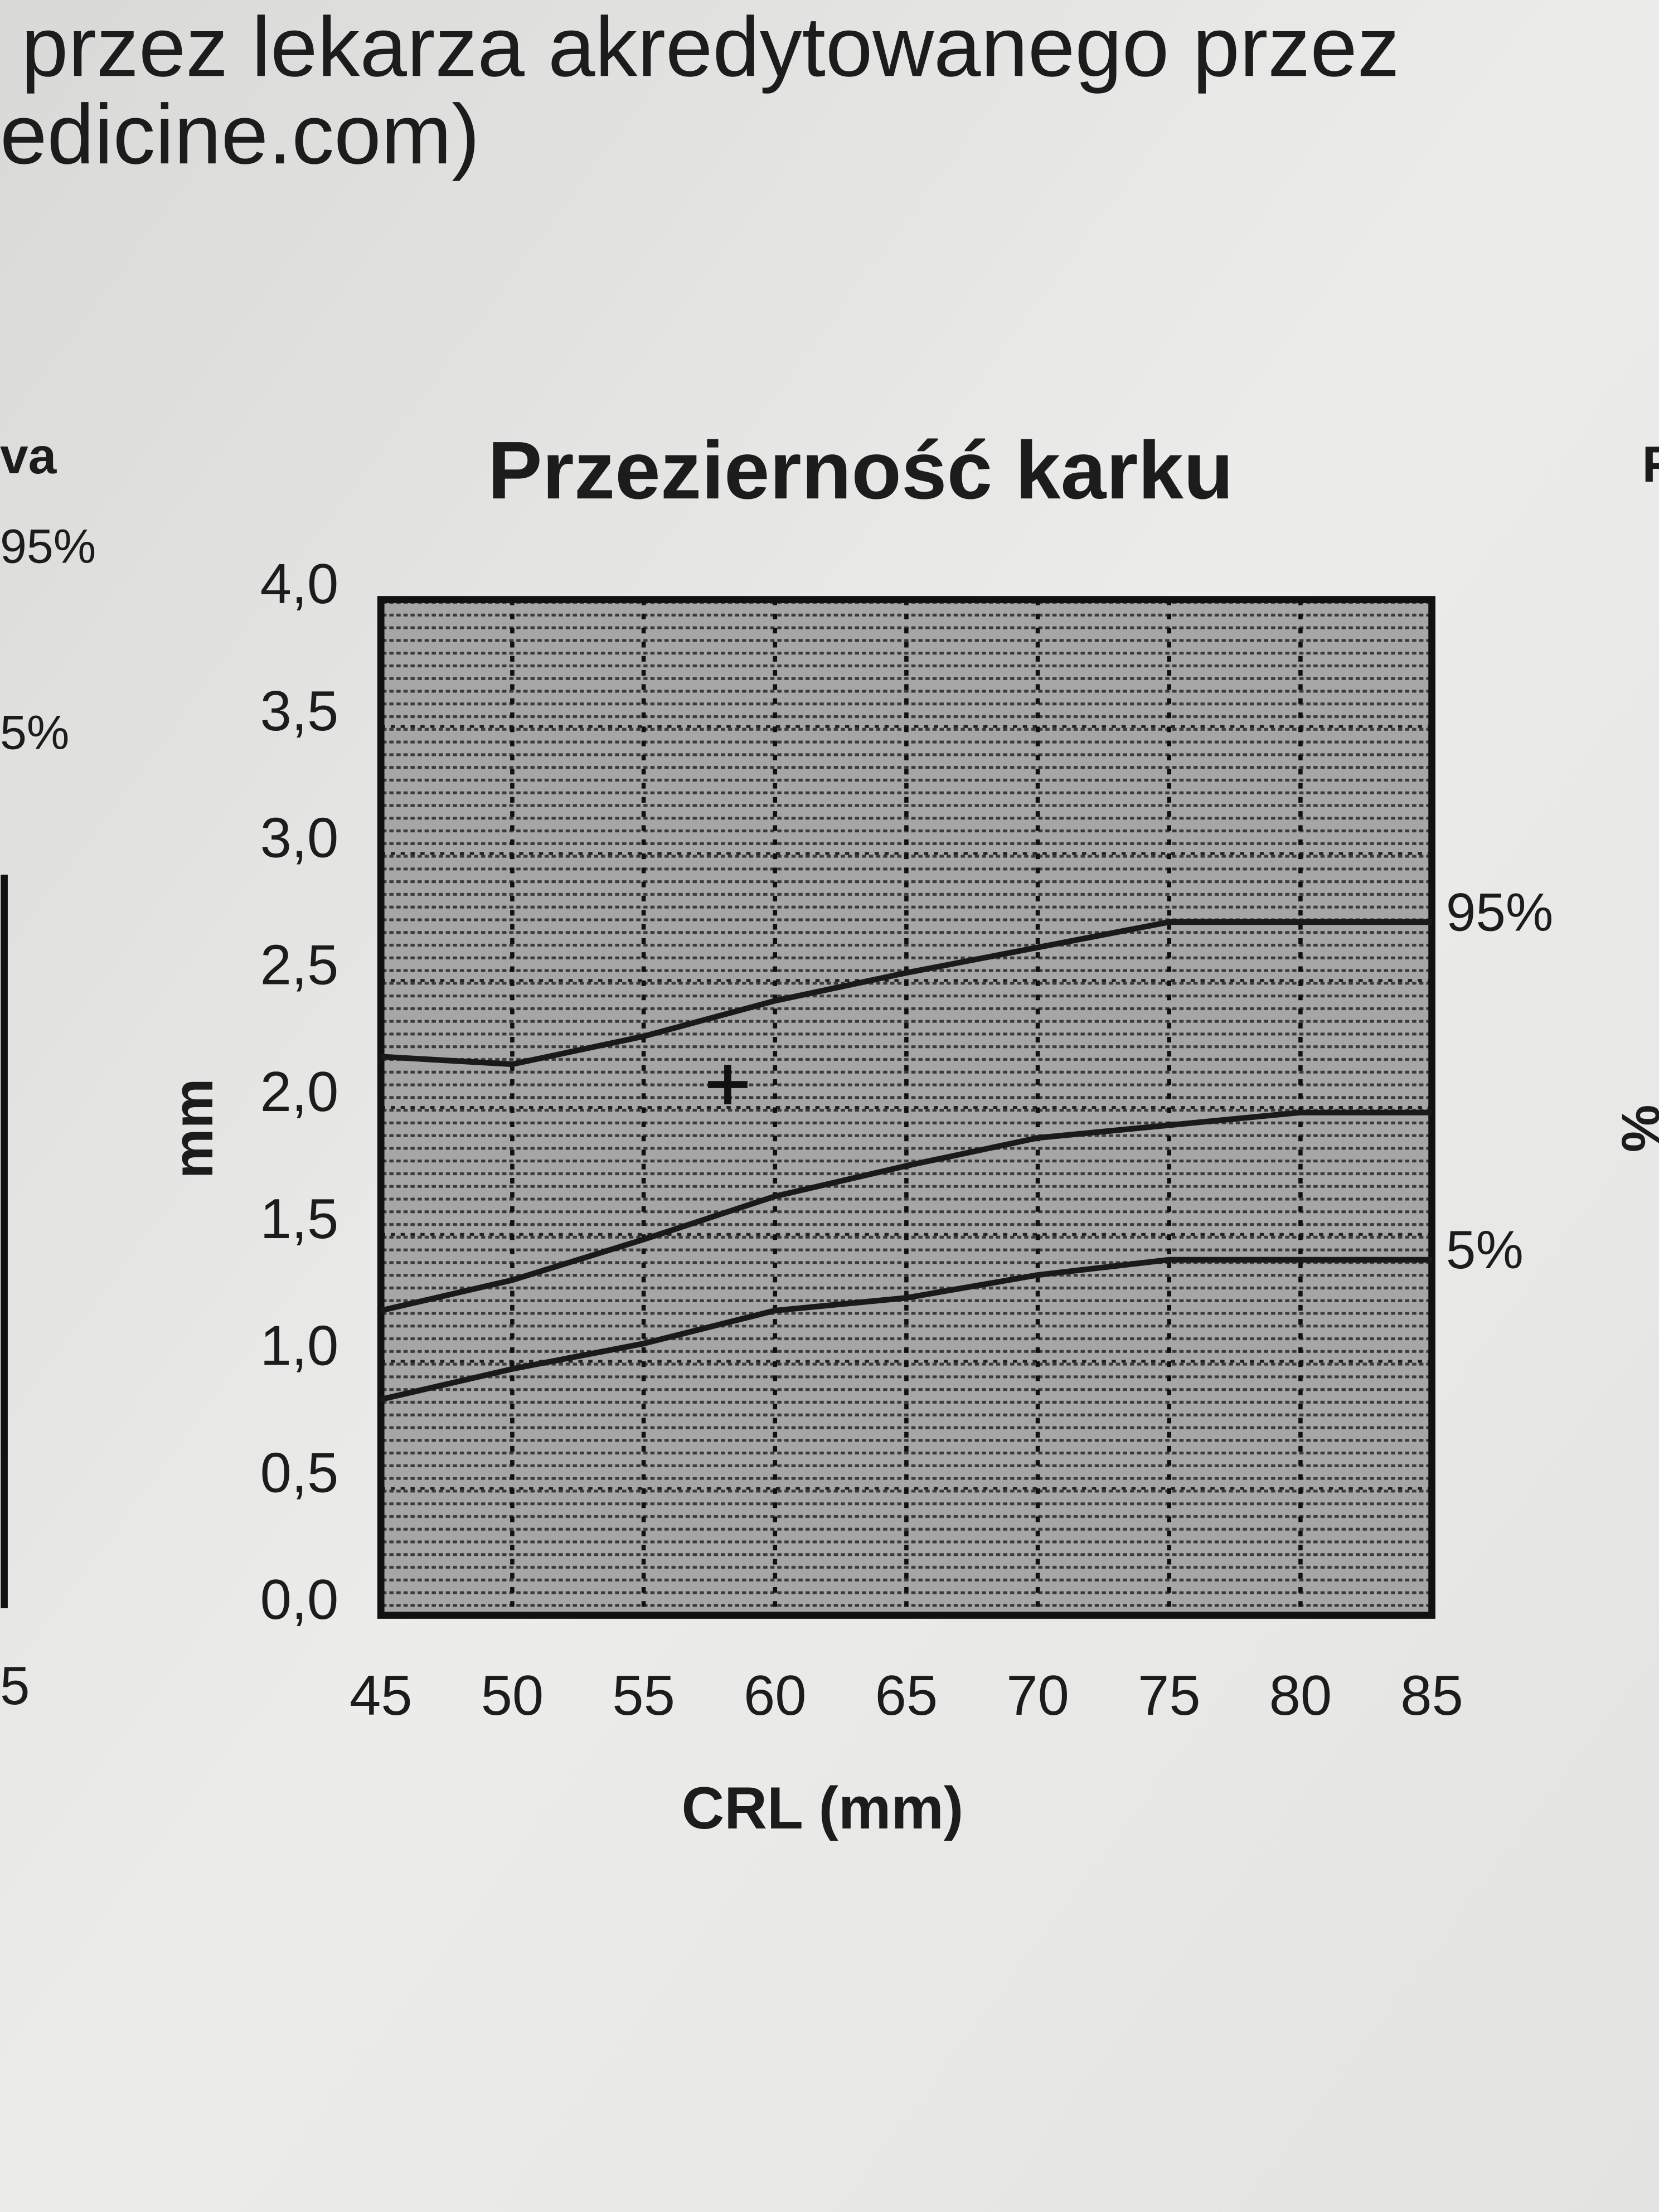 The height and width of the screenshot is (2212, 1659). I want to click on y-tick-label: 1,0, so click(299, 1345).